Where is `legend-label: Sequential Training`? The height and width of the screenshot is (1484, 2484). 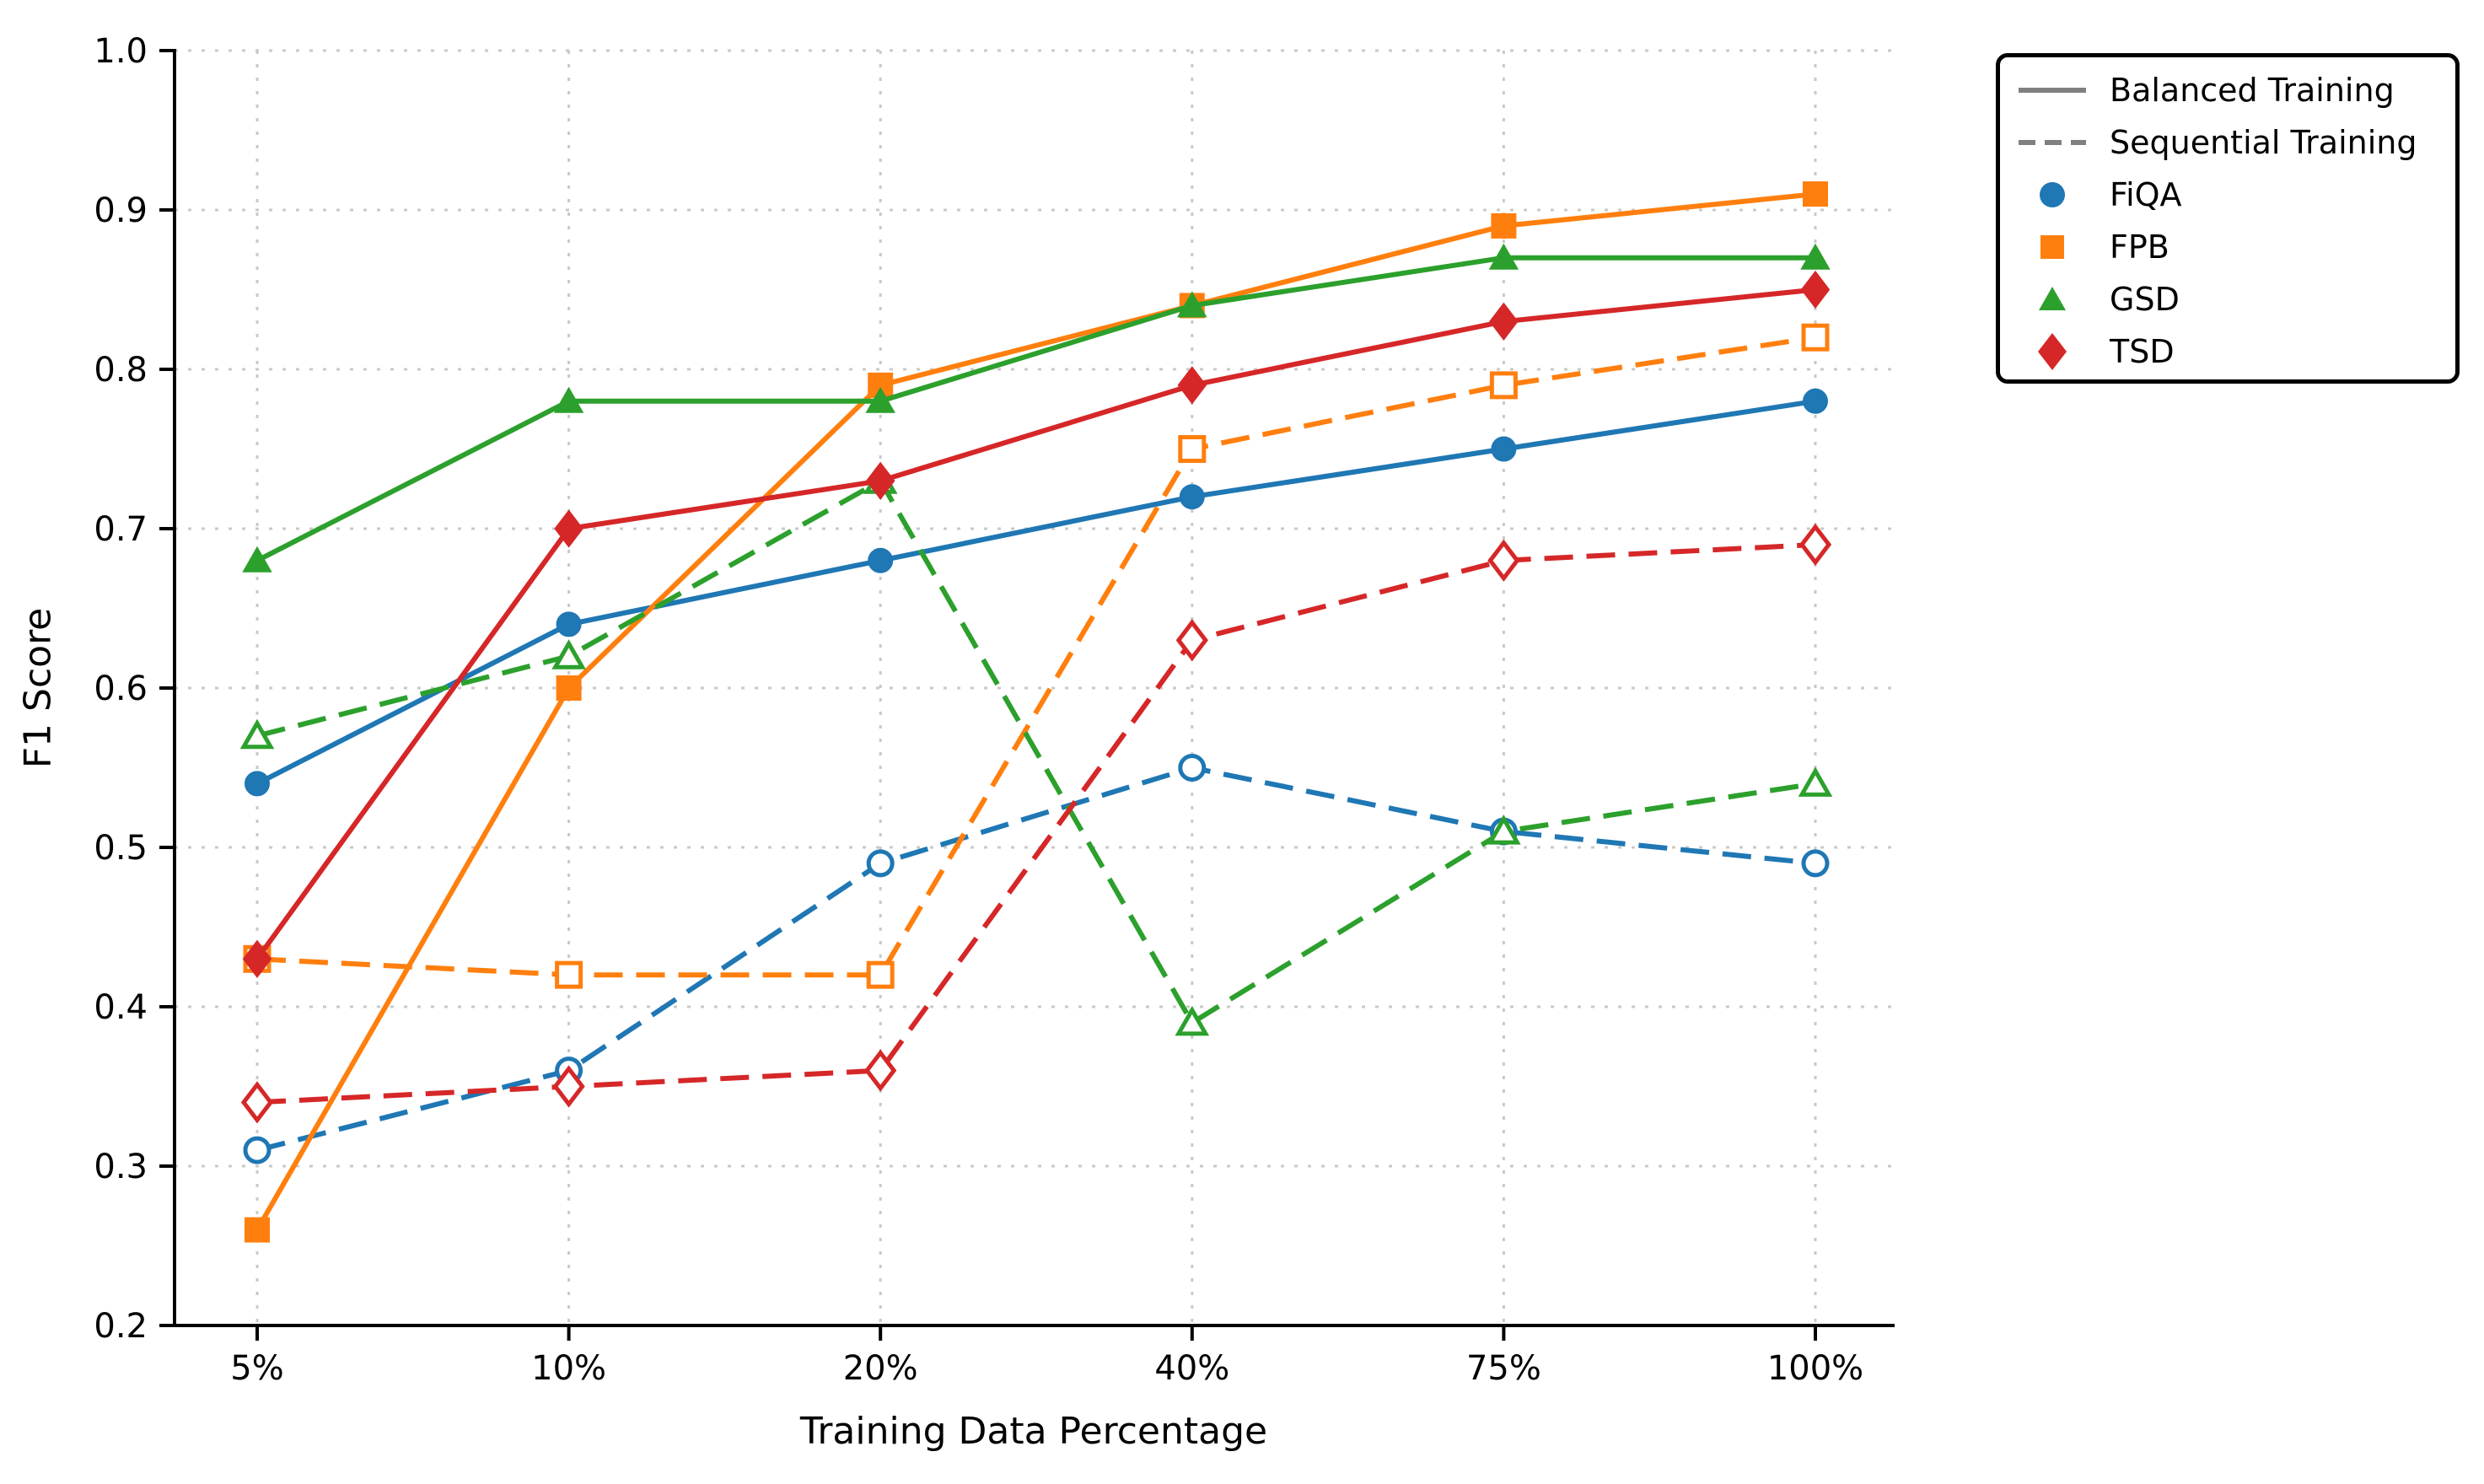 legend-label: Sequential Training is located at coordinates (2263, 142).